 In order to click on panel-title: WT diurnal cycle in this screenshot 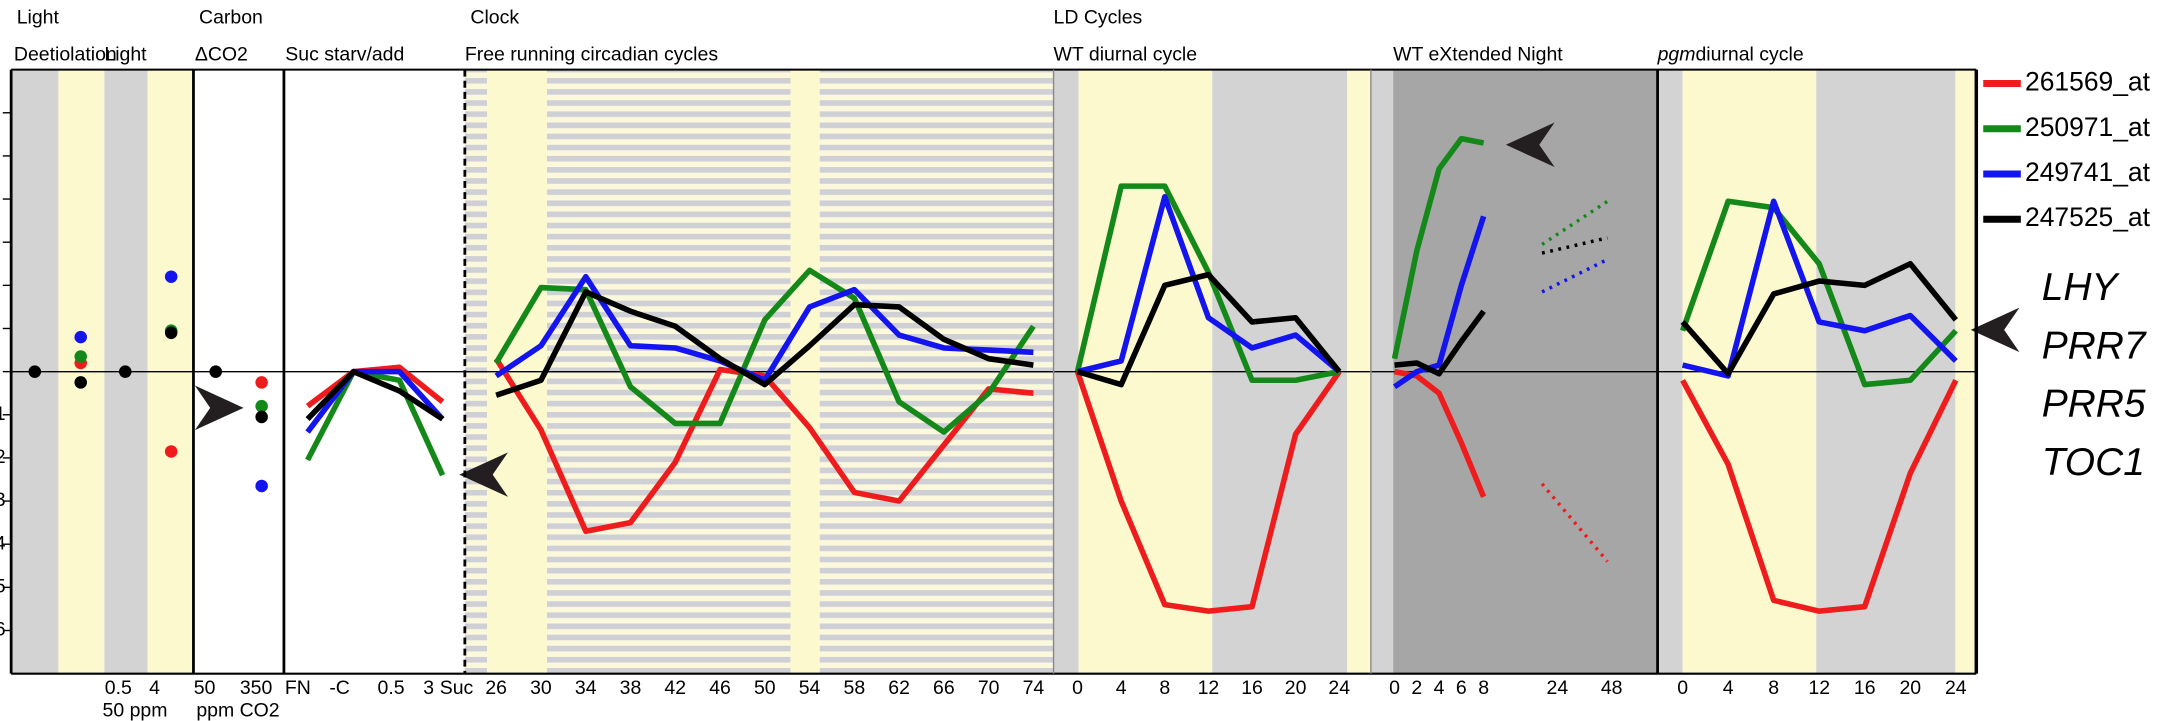, I will do `click(1126, 55)`.